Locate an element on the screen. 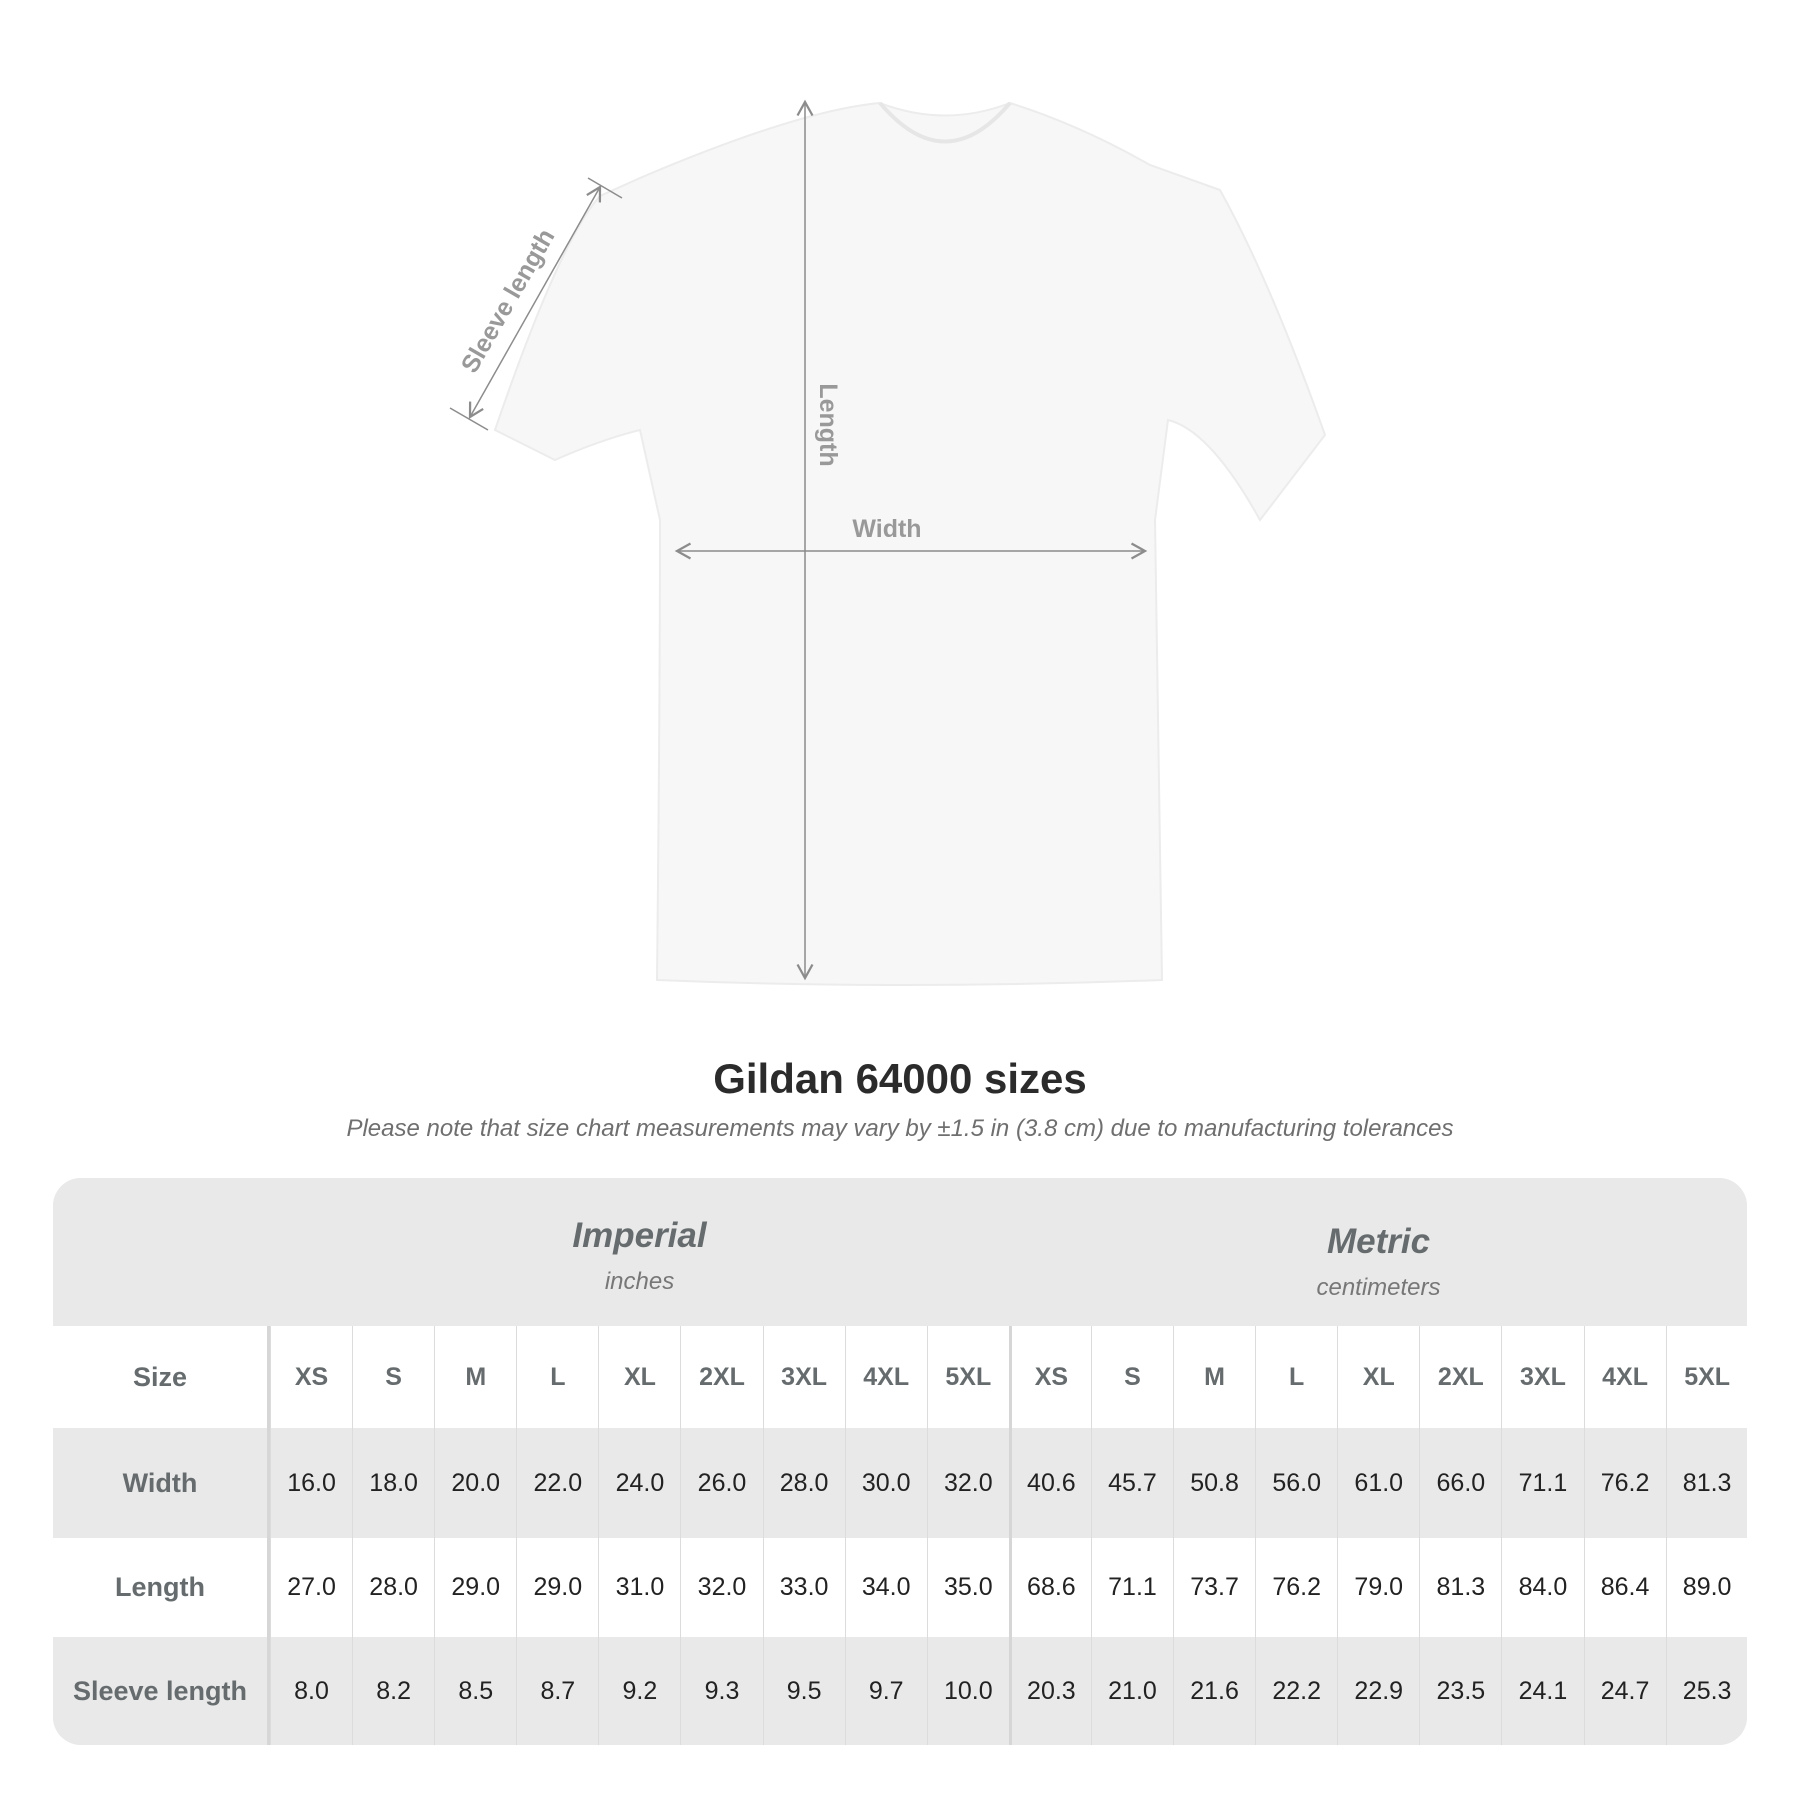 The image size is (1800, 1800). value-cell-imperial: 31.0 is located at coordinates (639, 1587).